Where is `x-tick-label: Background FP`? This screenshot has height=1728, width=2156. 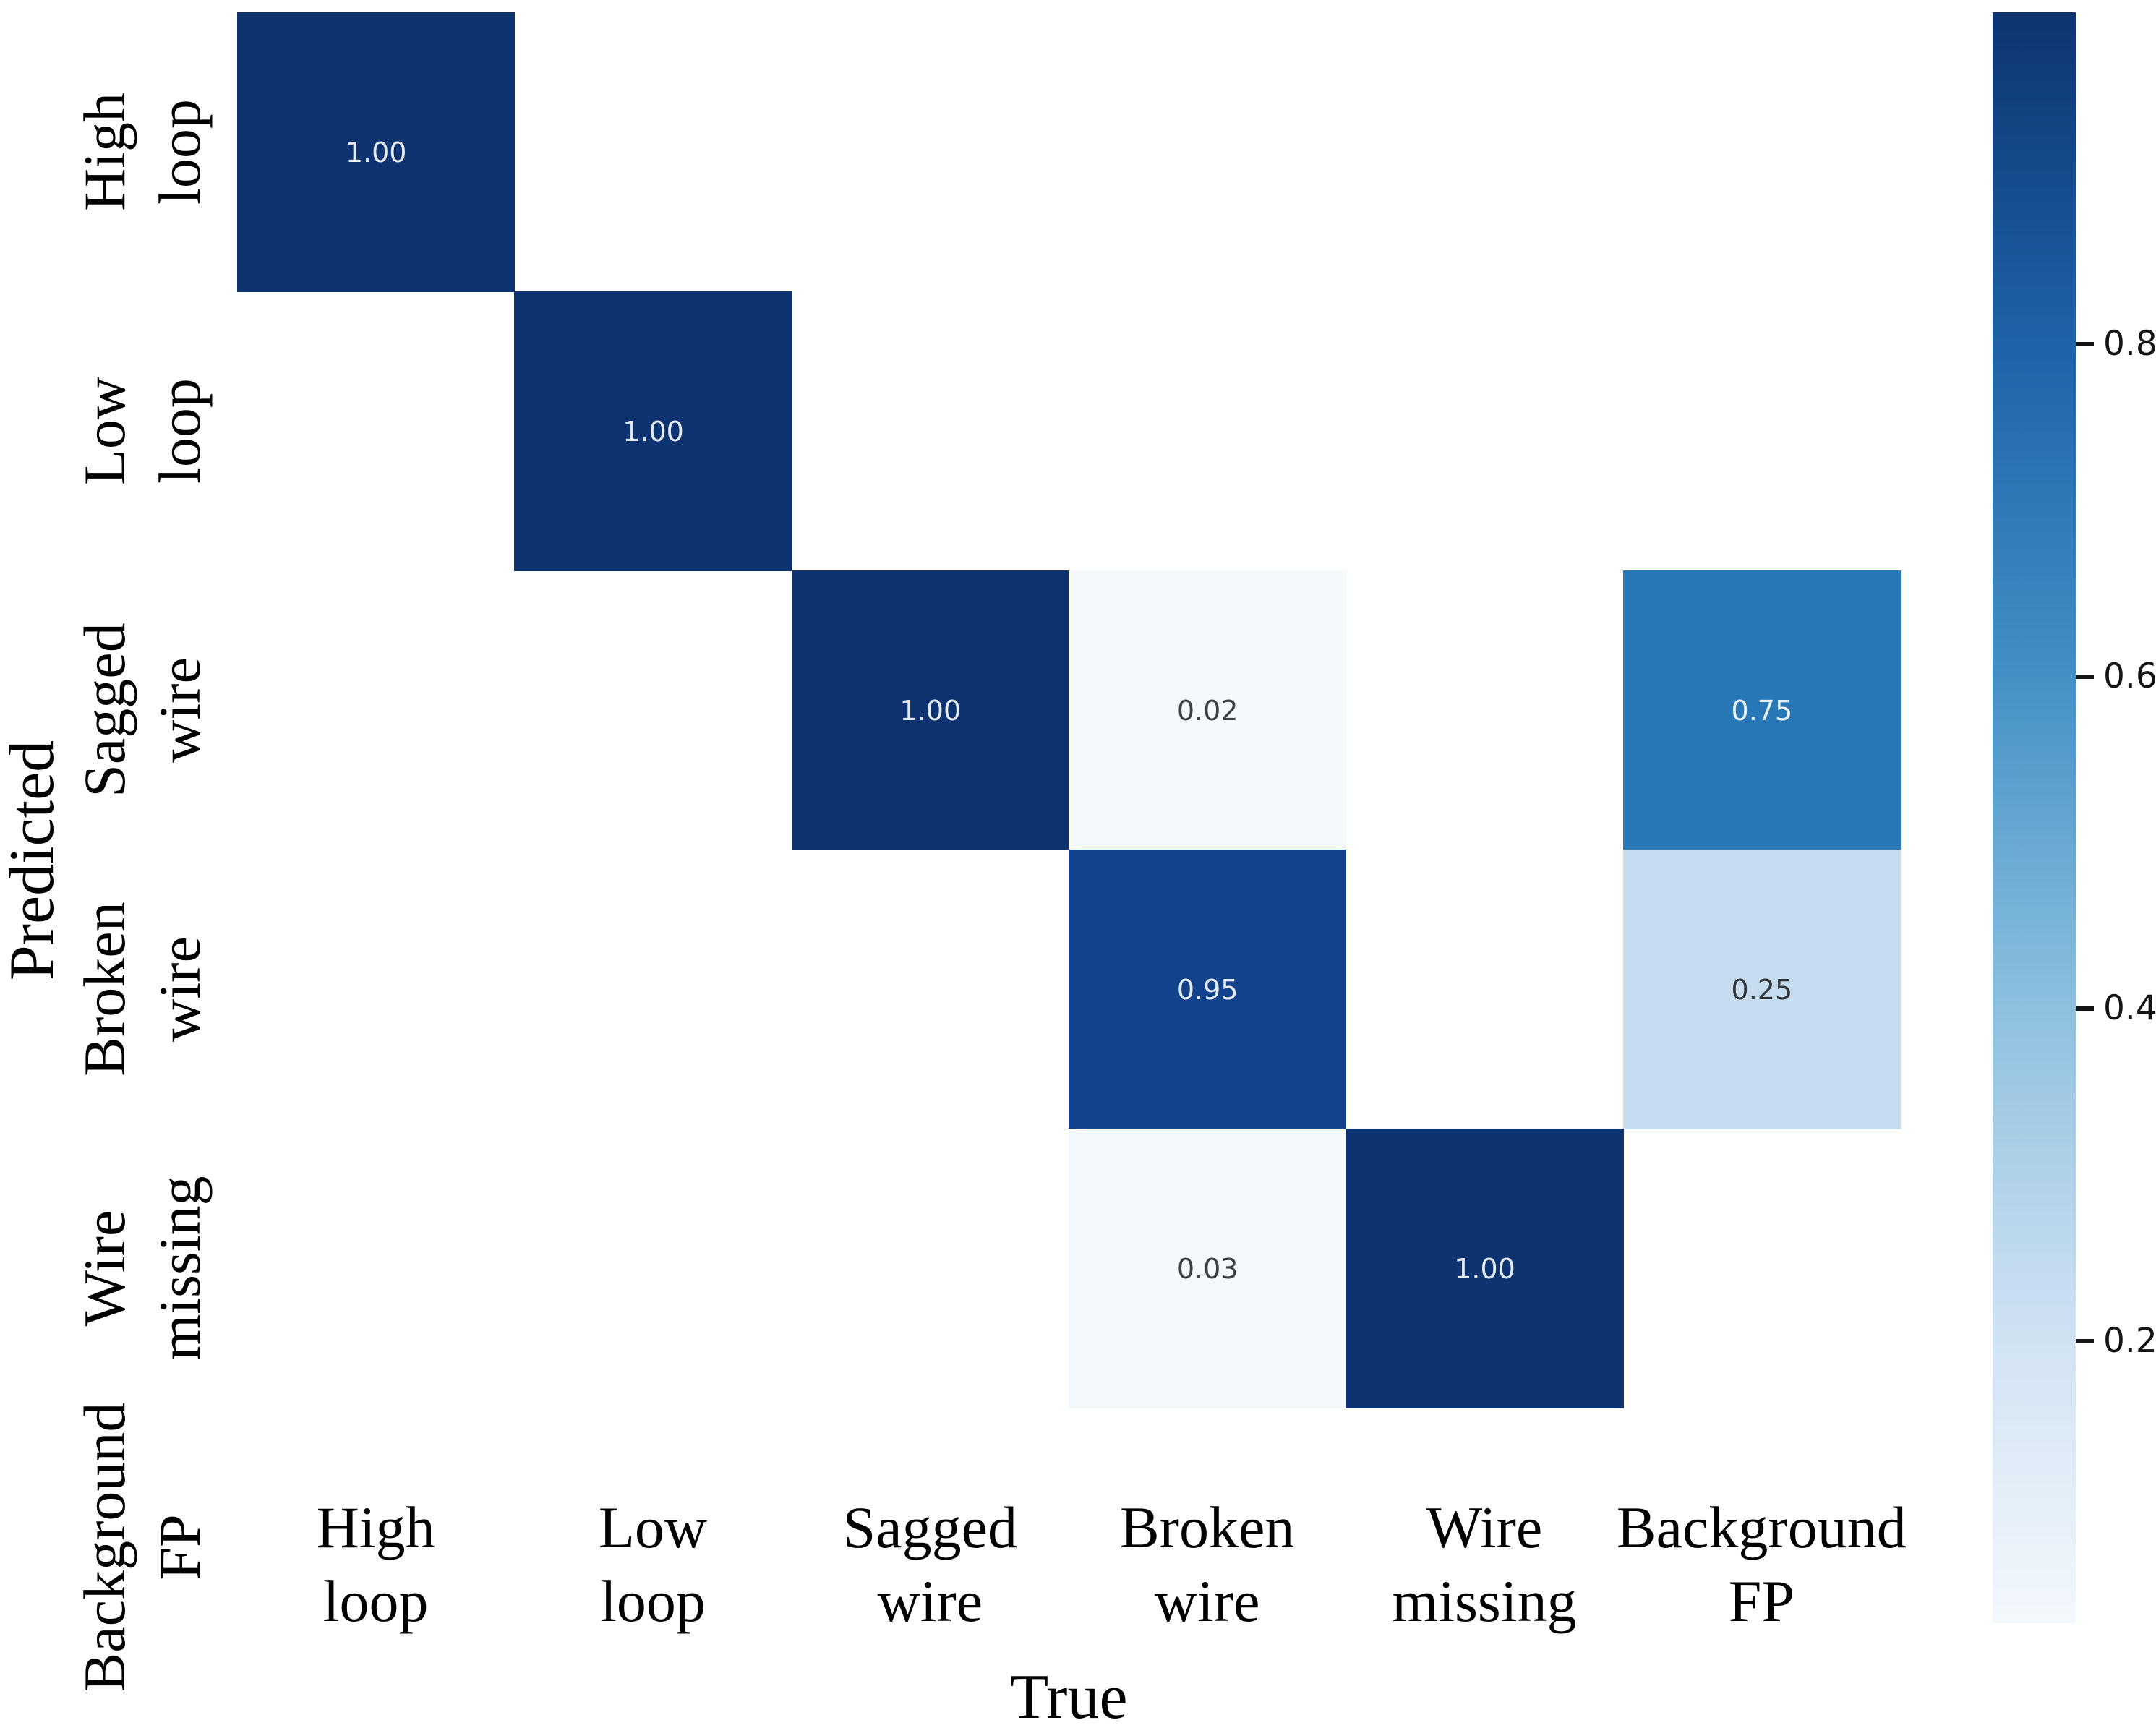
x-tick-label: Background FP is located at coordinates (1761, 1564).